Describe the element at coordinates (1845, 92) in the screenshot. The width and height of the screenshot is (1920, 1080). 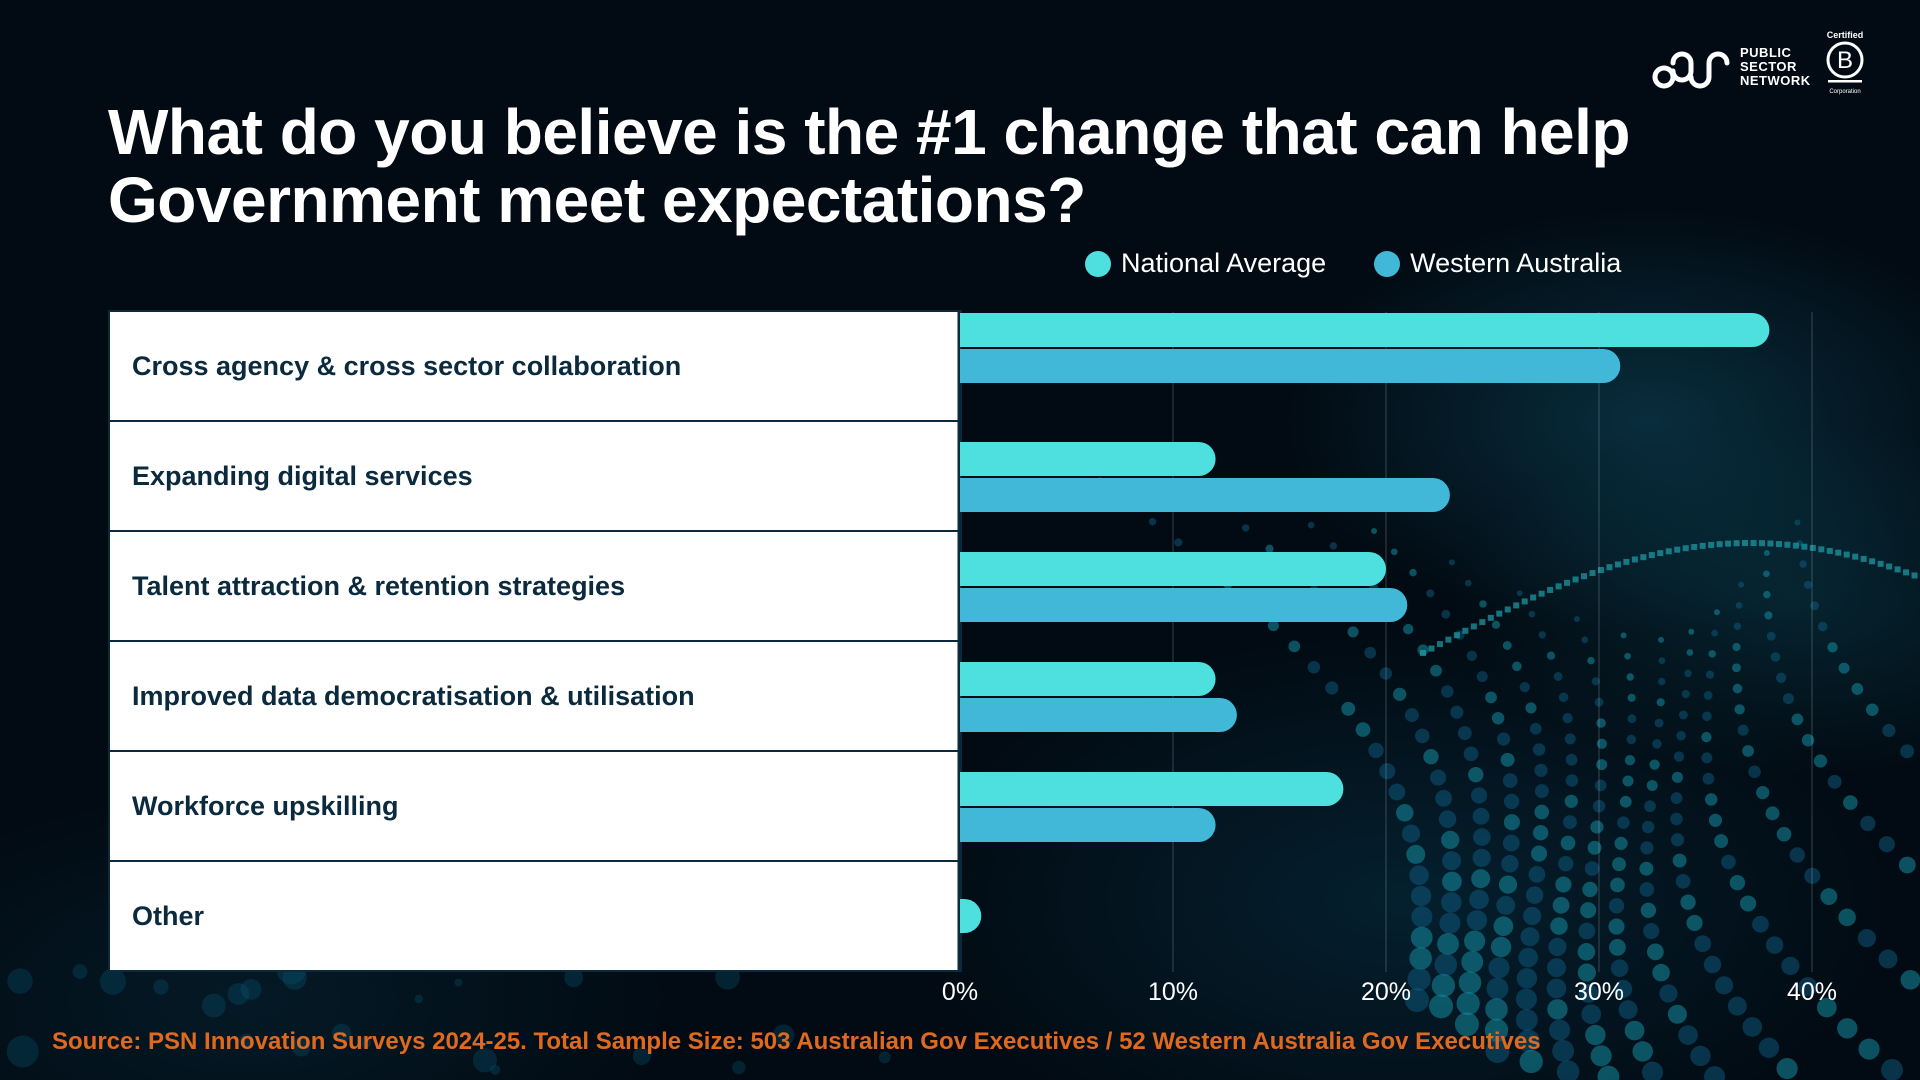
I see `bcorp-corporation-text: Corporation` at that location.